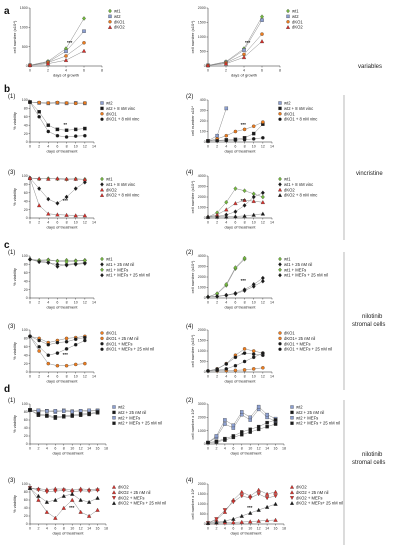 The height and width of the screenshot is (550, 406). What do you see at coordinates (189, 481) in the screenshot?
I see `chart-sublabel: (4)` at bounding box center [189, 481].